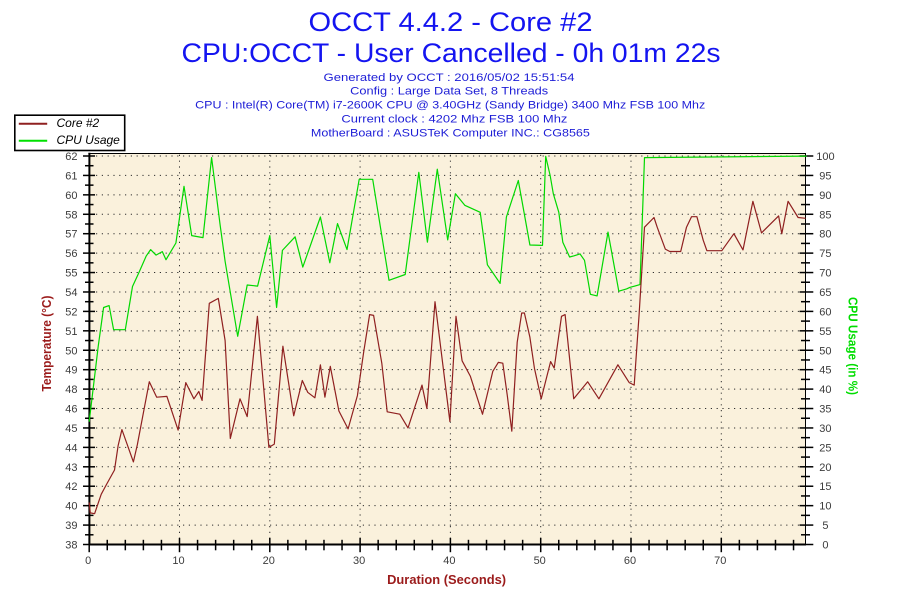 The width and height of the screenshot is (900, 600). Describe the element at coordinates (825, 410) in the screenshot. I see `svg-text: 35` at that location.